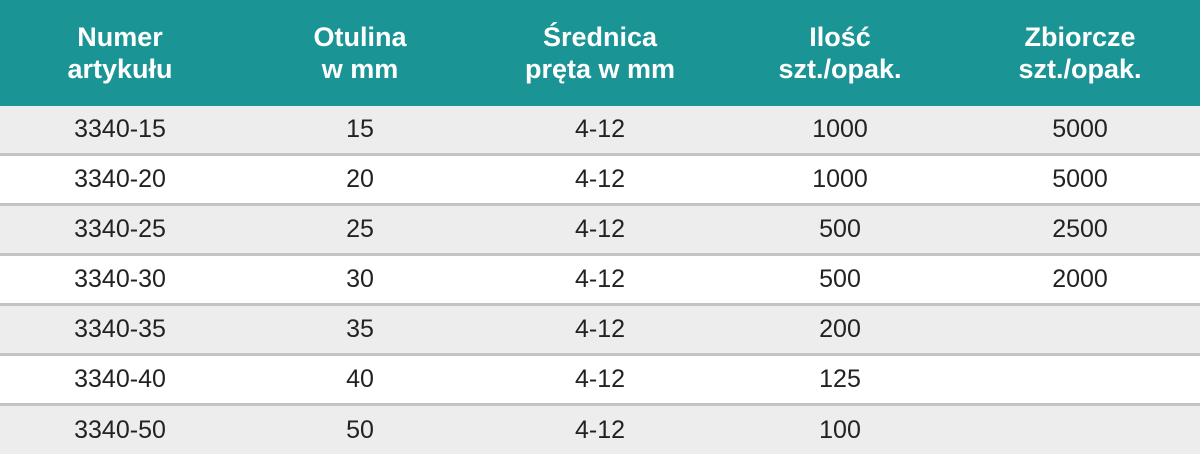  Describe the element at coordinates (120, 329) in the screenshot. I see `cell-article-number: 3340-35` at that location.